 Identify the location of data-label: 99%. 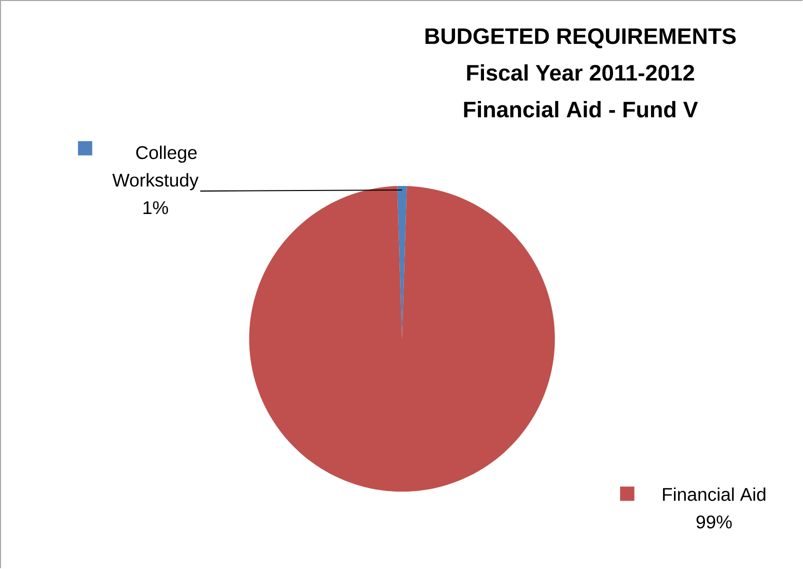
(714, 522).